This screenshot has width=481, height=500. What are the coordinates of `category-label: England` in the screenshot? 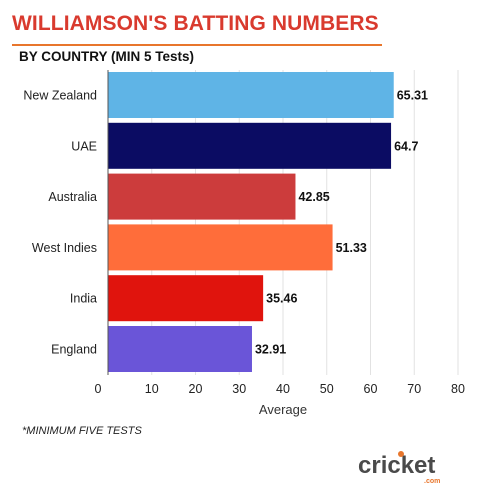 It's located at (74, 350).